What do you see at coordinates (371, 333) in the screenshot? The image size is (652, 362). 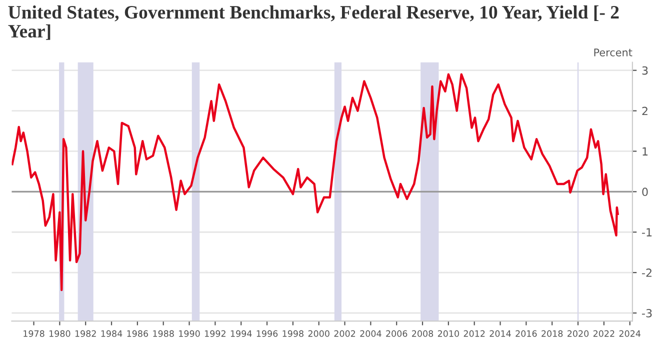 I see `x-tick-label: 2004` at bounding box center [371, 333].